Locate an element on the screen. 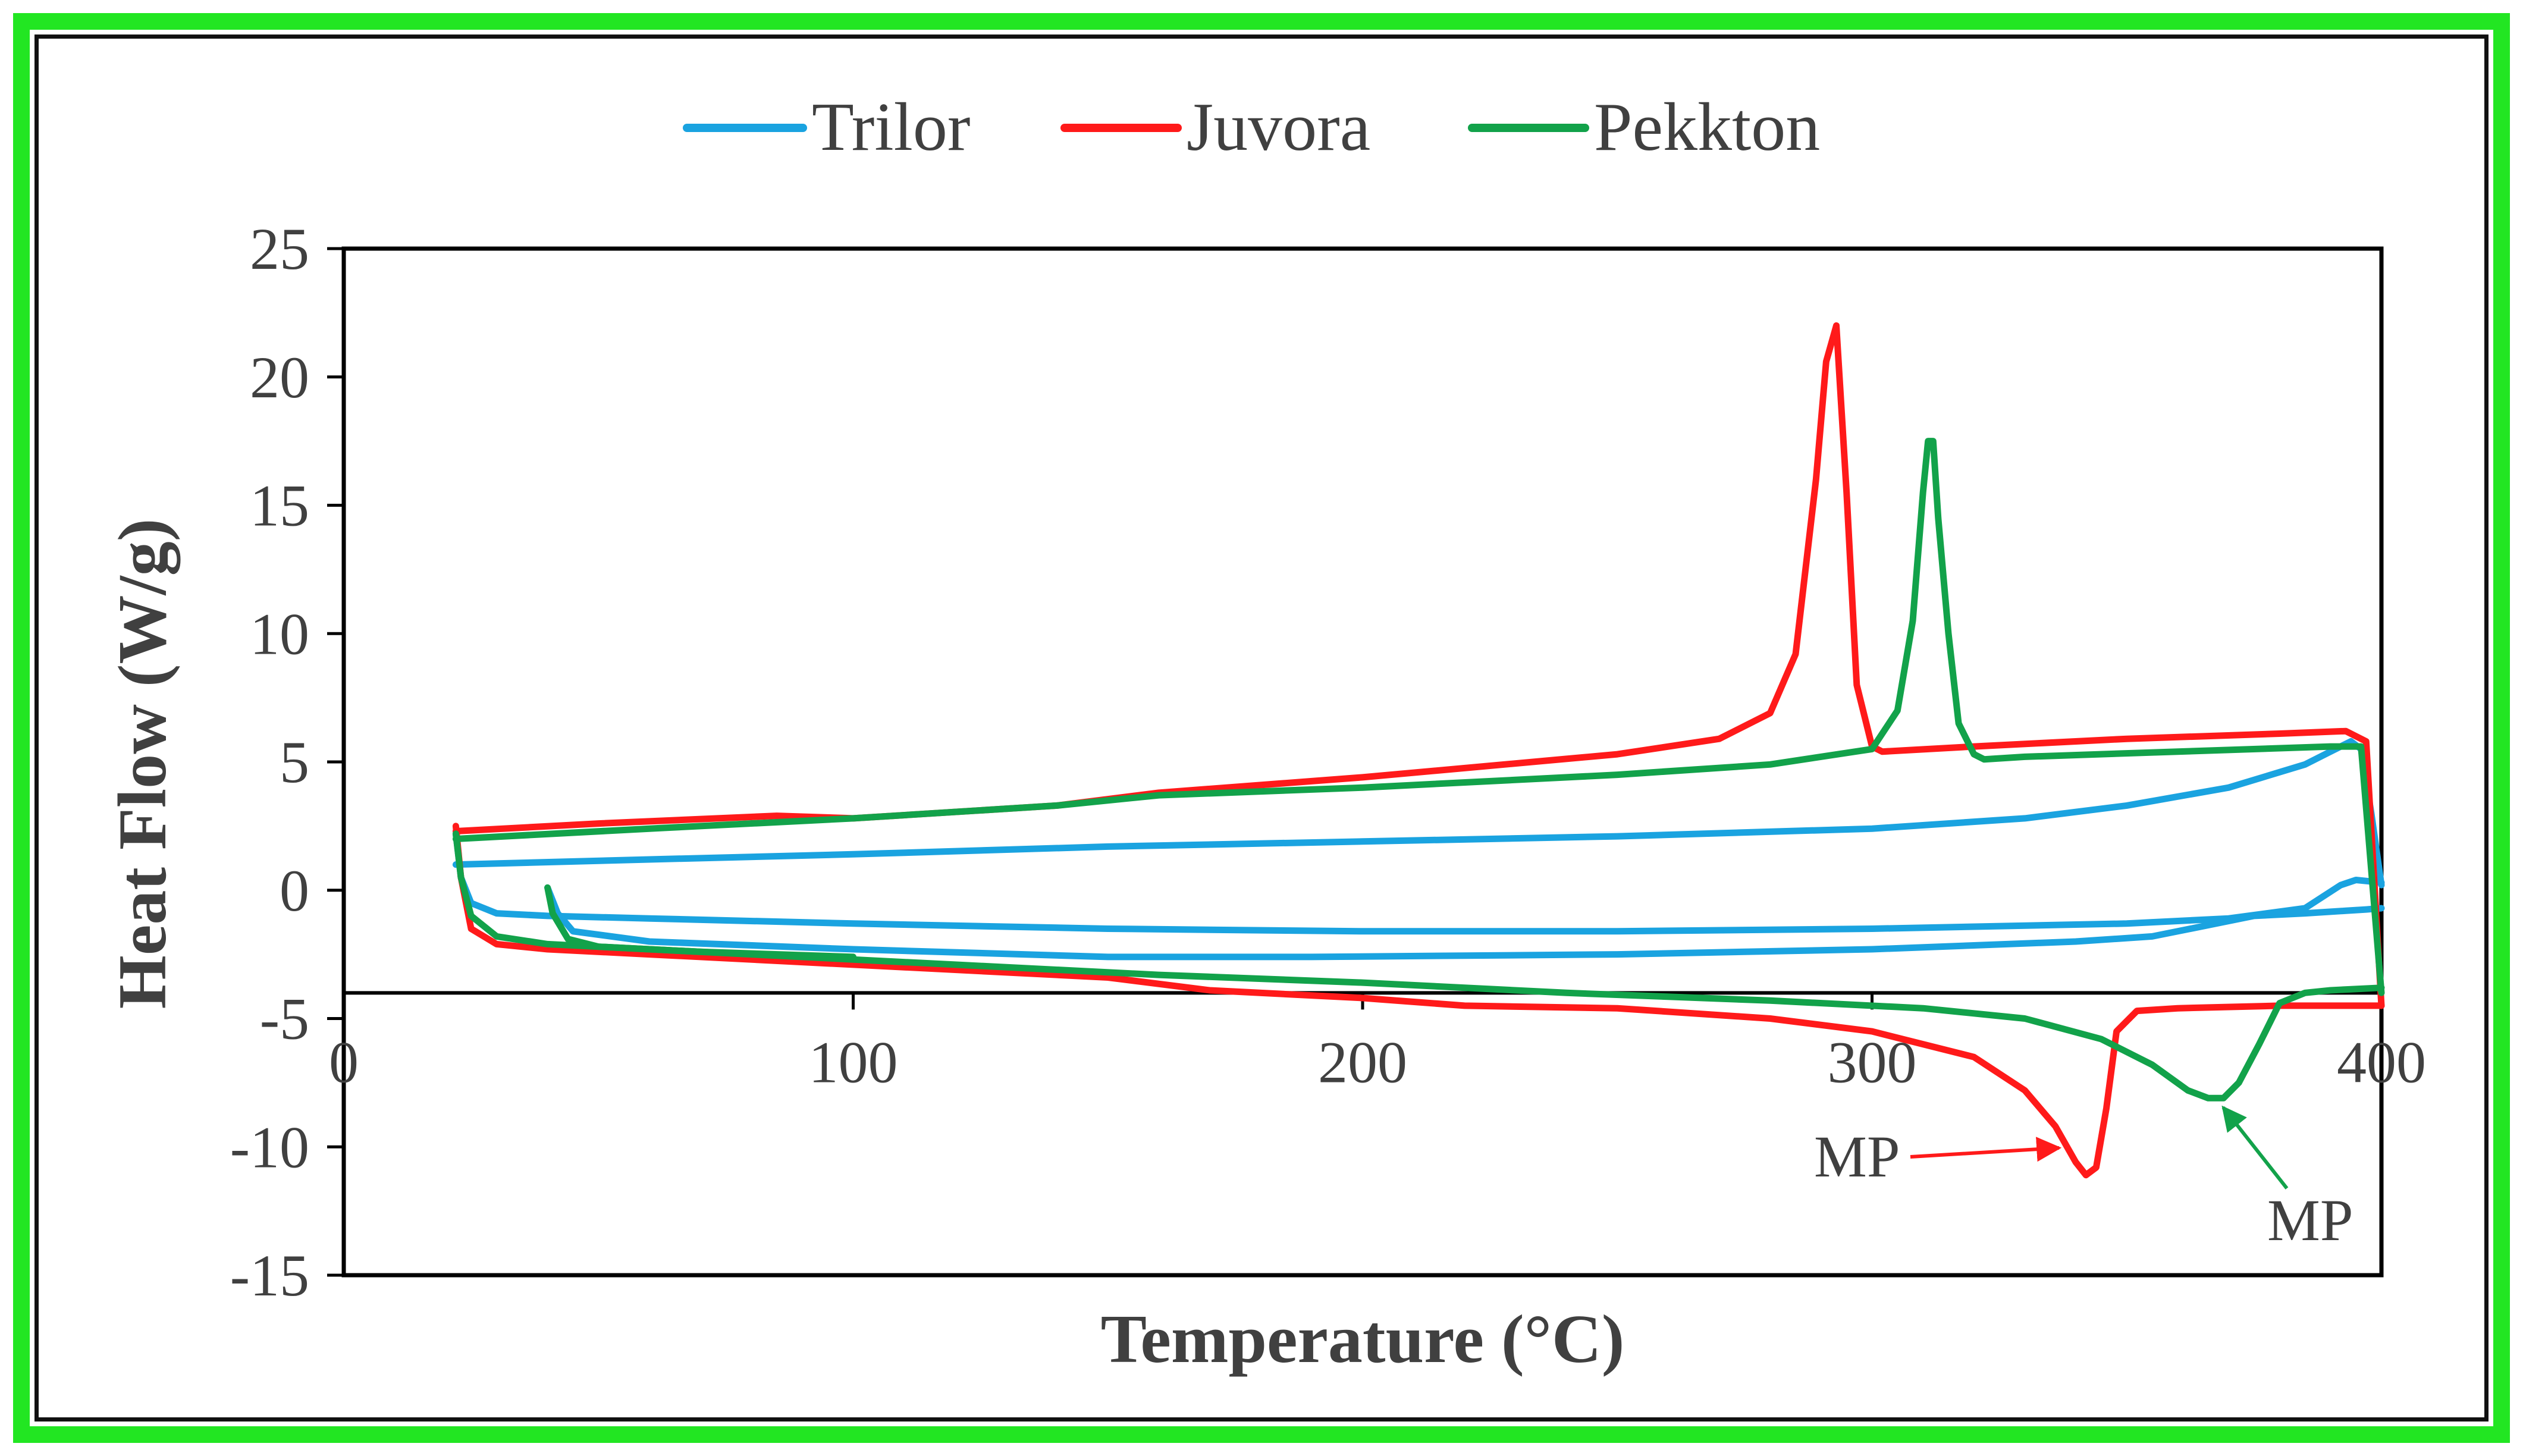 Image resolution: width=2523 pixels, height=1456 pixels. legend-label-pekkton: Pekkton is located at coordinates (1707, 127).